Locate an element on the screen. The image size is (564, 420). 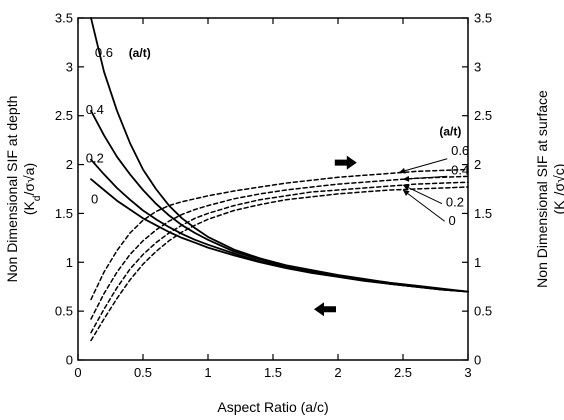
y-right-tick-label: 1.5 is located at coordinates (483, 213).